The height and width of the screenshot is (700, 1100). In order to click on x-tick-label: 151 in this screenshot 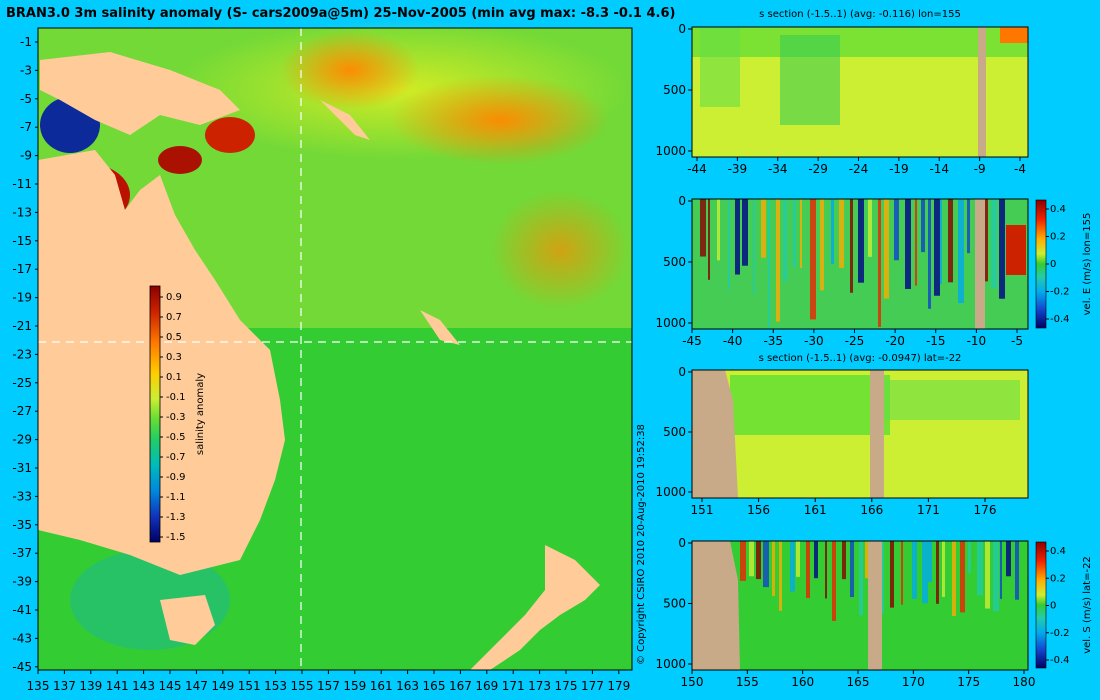, I will do `click(702, 510)`.